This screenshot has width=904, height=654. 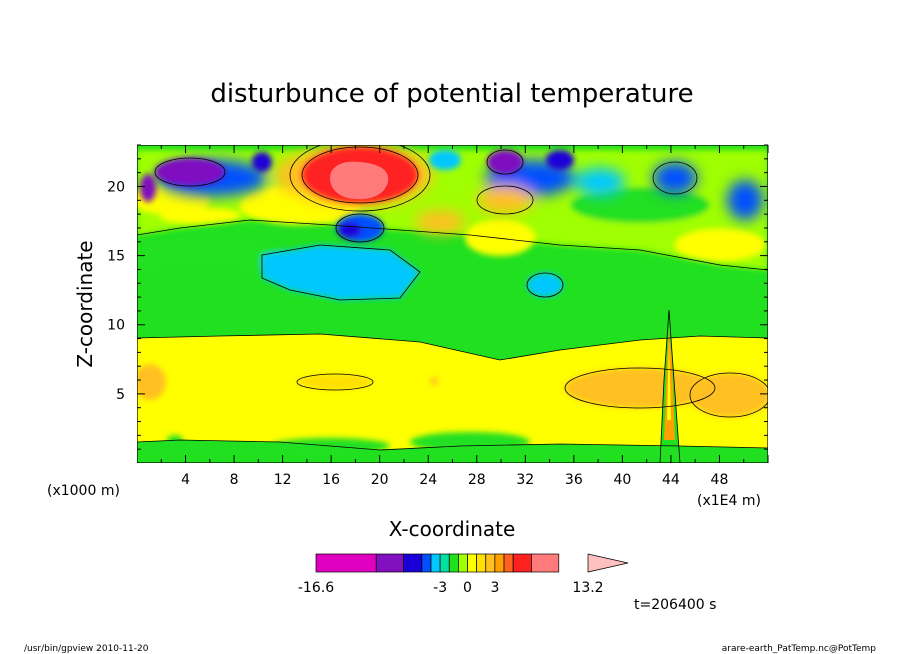 I want to click on x-axis-label: X-coordinate, so click(x=452, y=529).